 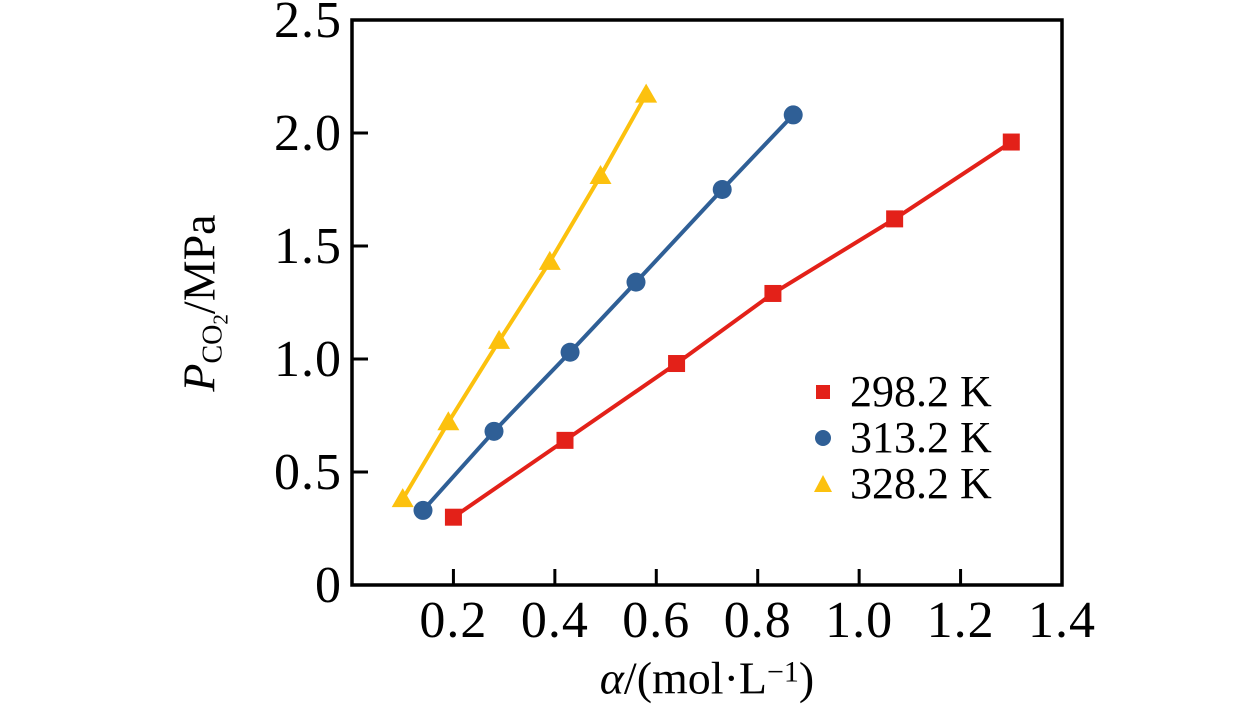 I want to click on series-line-328.2-K, so click(x=524, y=297).